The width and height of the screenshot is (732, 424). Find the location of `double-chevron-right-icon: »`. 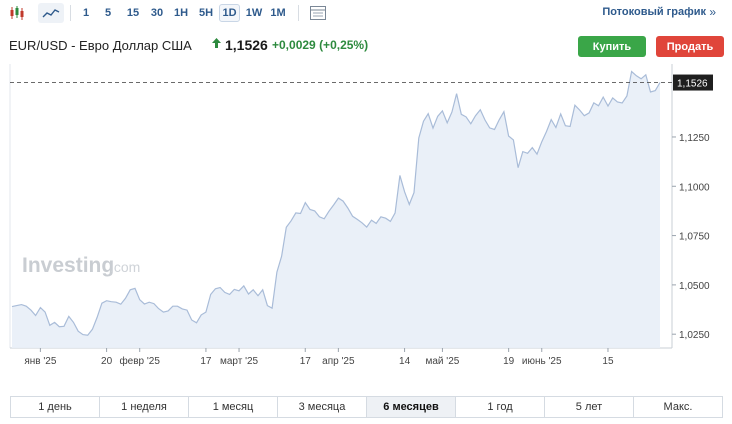

double-chevron-right-icon: » is located at coordinates (712, 12).